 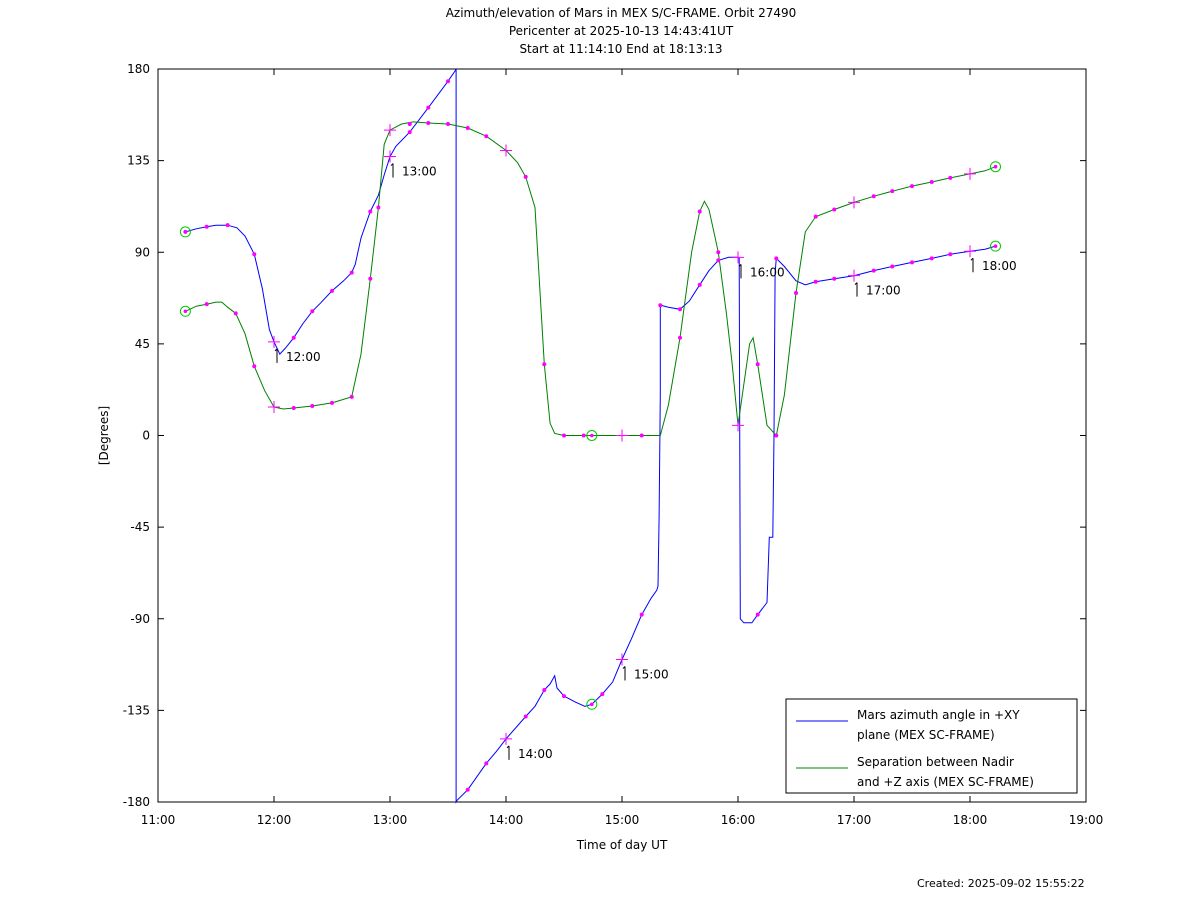 I want to click on y-tick-label: 45, so click(x=142, y=344).